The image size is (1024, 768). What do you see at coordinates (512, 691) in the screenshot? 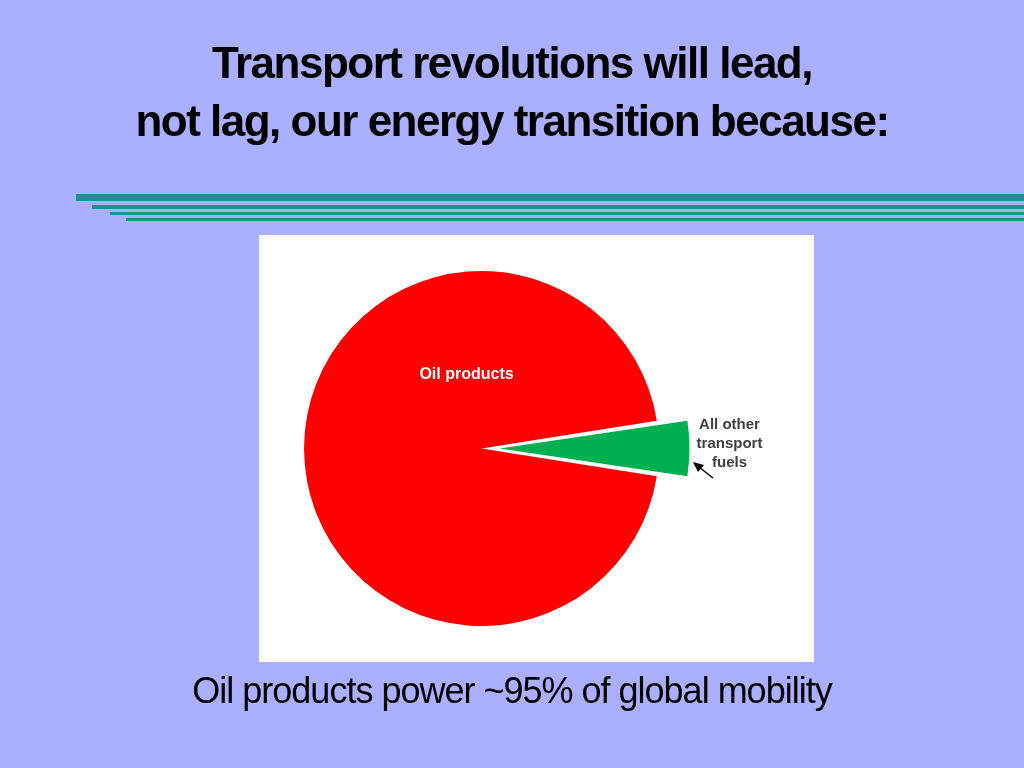
I see `text: Oil products power ~95% of global mobility` at bounding box center [512, 691].